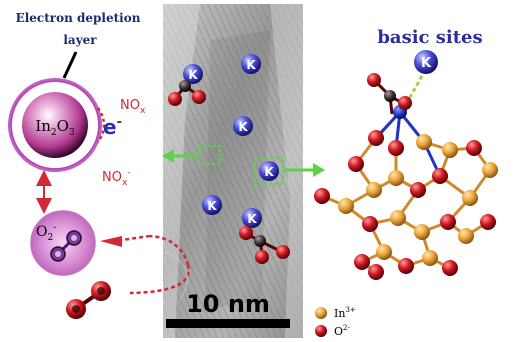 The height and width of the screenshot is (342, 517). I want to click on k-ion-6: K, so click(252, 218).